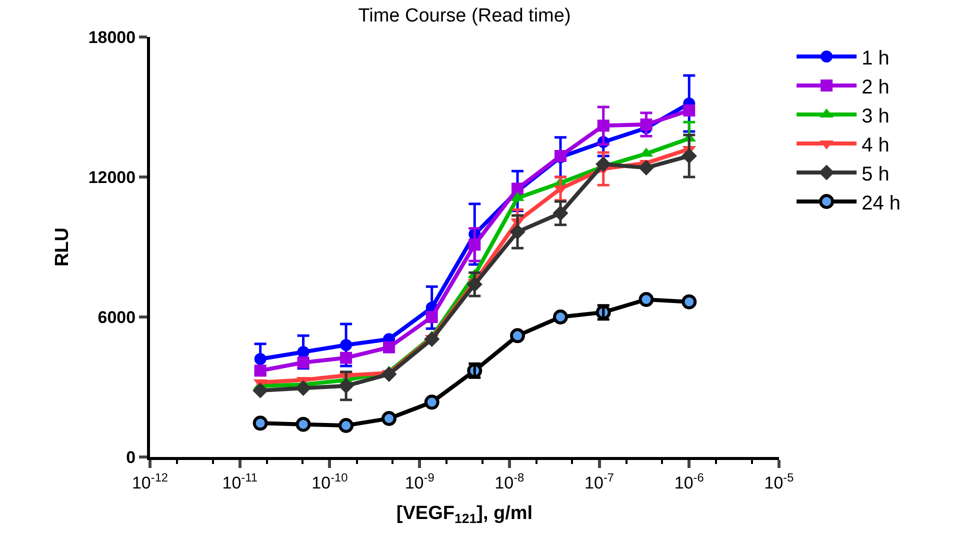 The width and height of the screenshot is (969, 557). Describe the element at coordinates (240, 481) in the screenshot. I see `x-tick-label: 10$^{-11}$` at that location.